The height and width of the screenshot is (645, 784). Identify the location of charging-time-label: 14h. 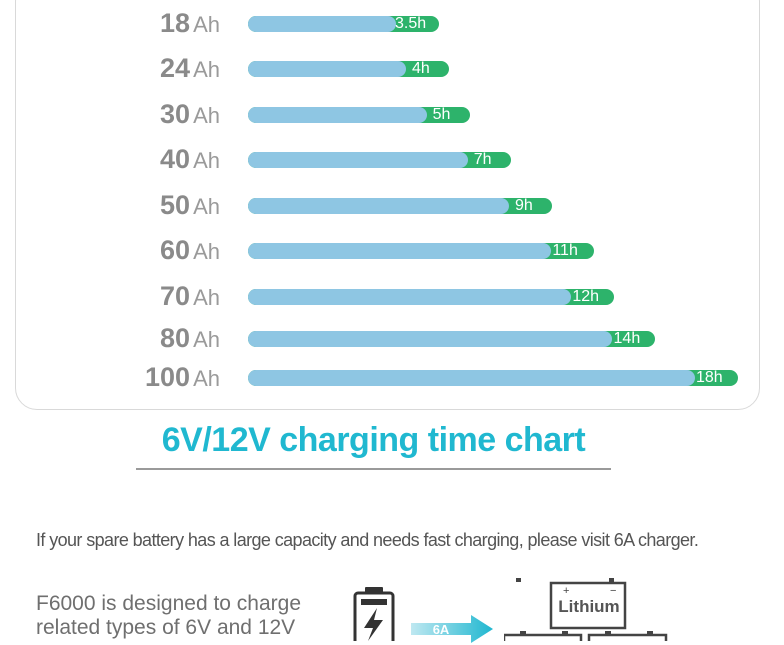
(627, 338).